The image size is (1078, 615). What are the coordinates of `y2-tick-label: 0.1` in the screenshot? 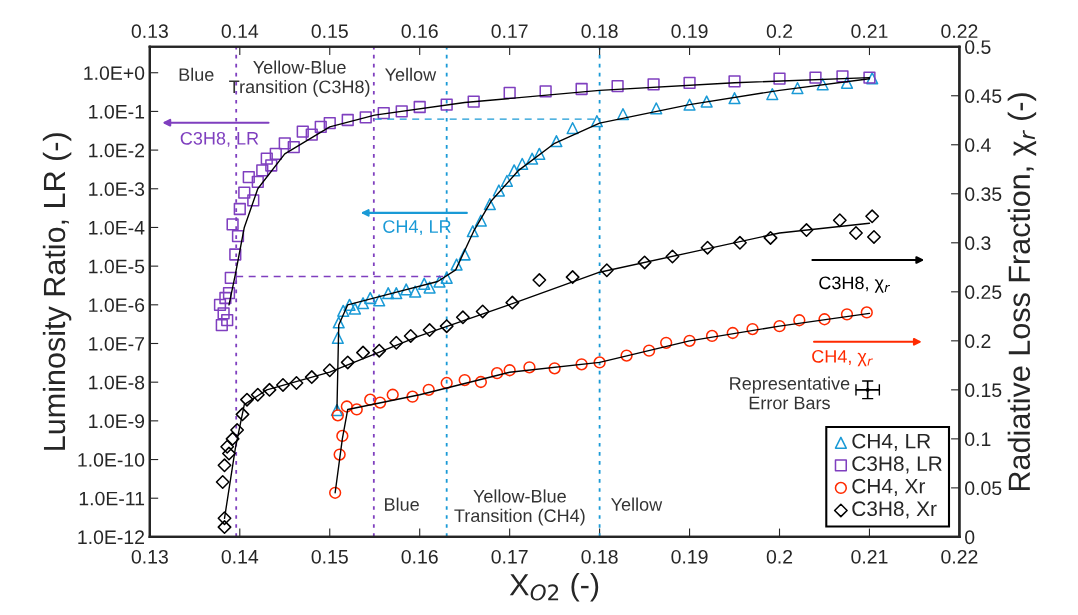 It's located at (978, 439).